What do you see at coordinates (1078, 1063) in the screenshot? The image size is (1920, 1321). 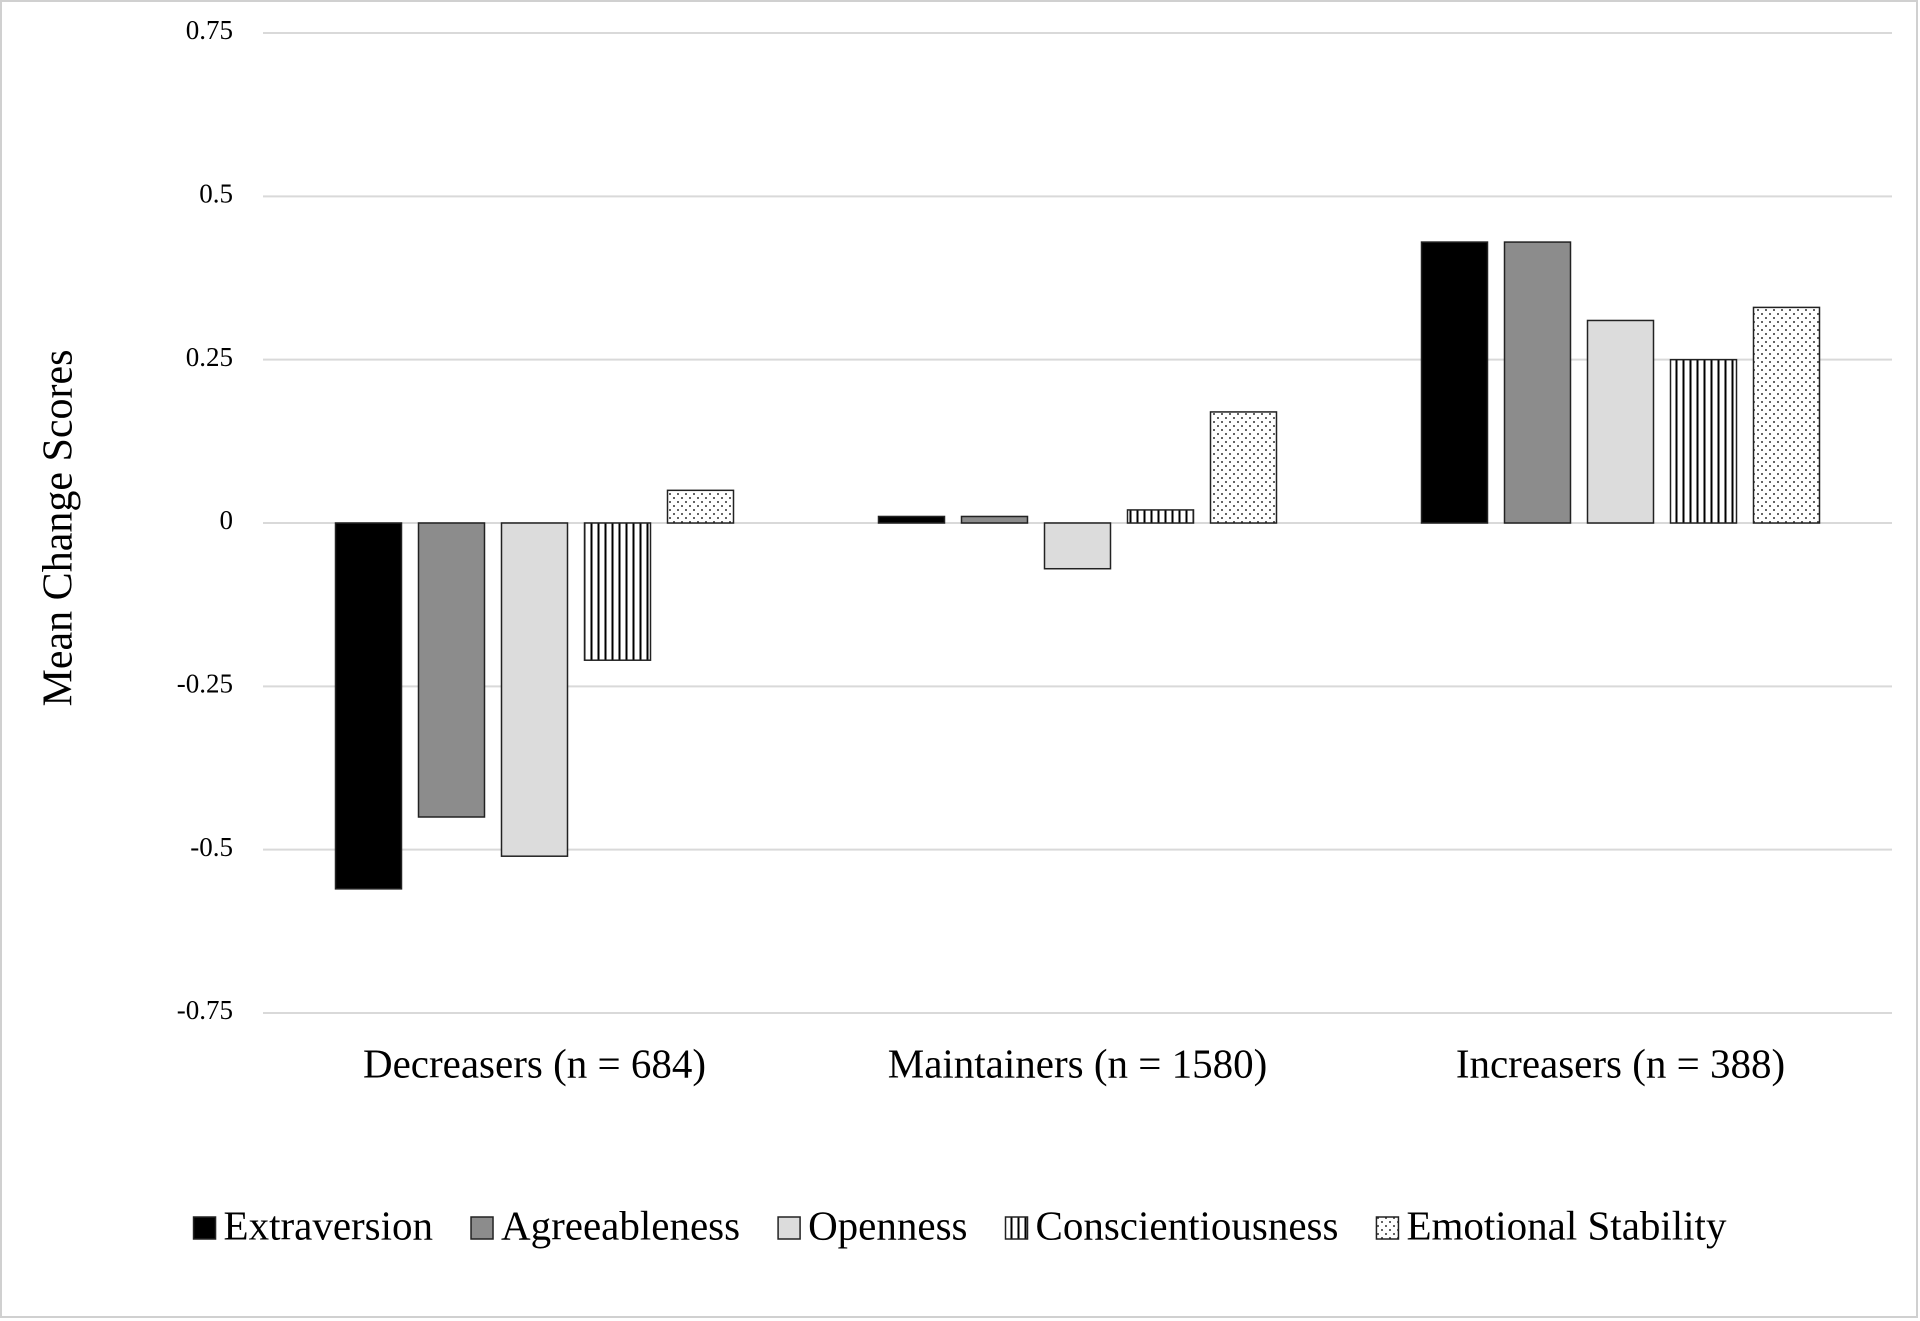 I see `x-tick-label: Maintainers (n = 1580)` at bounding box center [1078, 1063].